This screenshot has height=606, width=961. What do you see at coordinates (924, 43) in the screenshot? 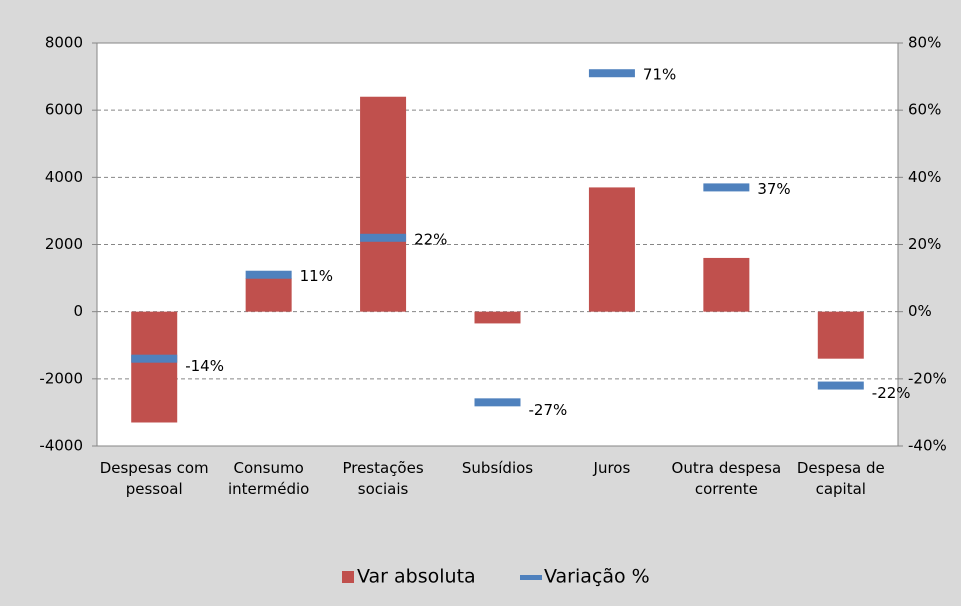
I see `y2-tick-label: 80%` at bounding box center [924, 43].